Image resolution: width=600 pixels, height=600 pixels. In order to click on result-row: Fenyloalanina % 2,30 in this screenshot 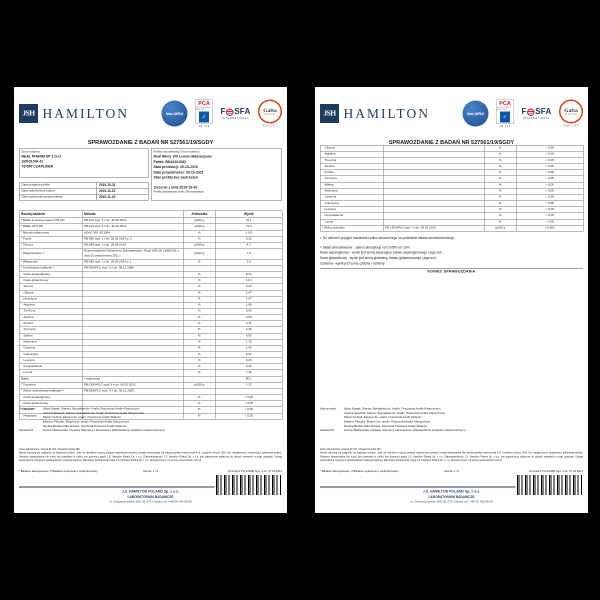, I will do `click(151, 367)`.